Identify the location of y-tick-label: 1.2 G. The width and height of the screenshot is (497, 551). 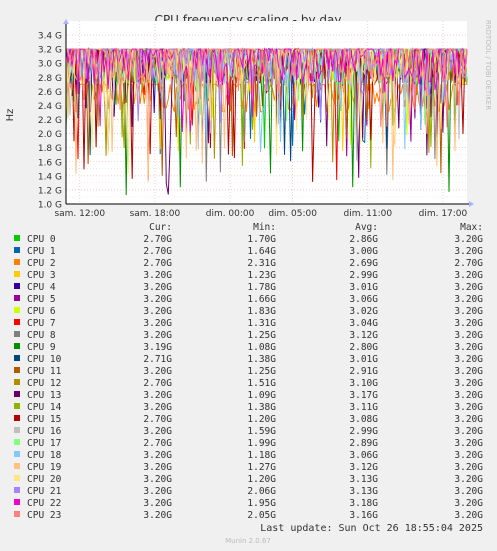
(50, 191).